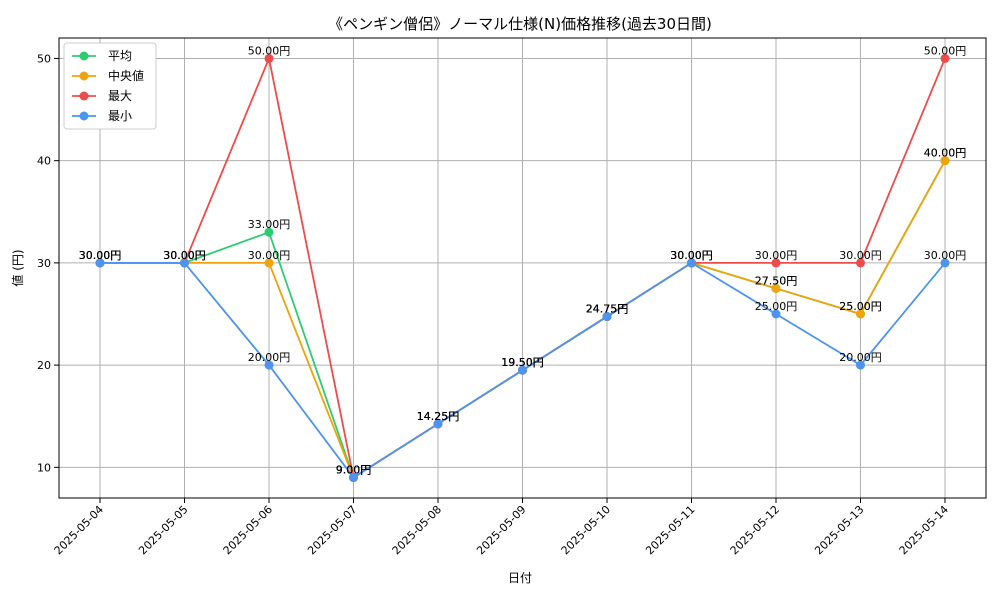 Image resolution: width=1000 pixels, height=600 pixels. I want to click on legend-label: 平均, so click(120, 56).